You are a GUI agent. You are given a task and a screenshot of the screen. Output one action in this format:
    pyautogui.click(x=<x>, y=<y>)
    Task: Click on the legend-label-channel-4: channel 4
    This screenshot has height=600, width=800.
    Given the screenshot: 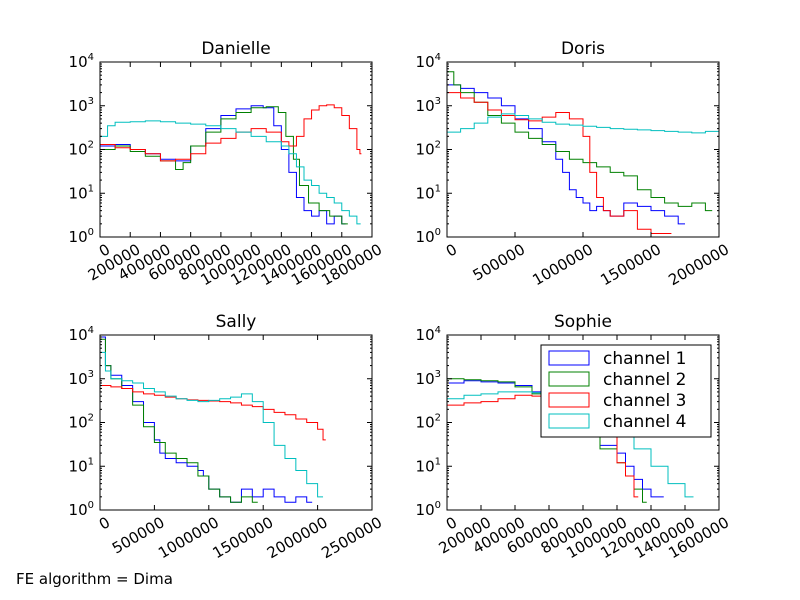 What is the action you would take?
    pyautogui.click(x=645, y=422)
    